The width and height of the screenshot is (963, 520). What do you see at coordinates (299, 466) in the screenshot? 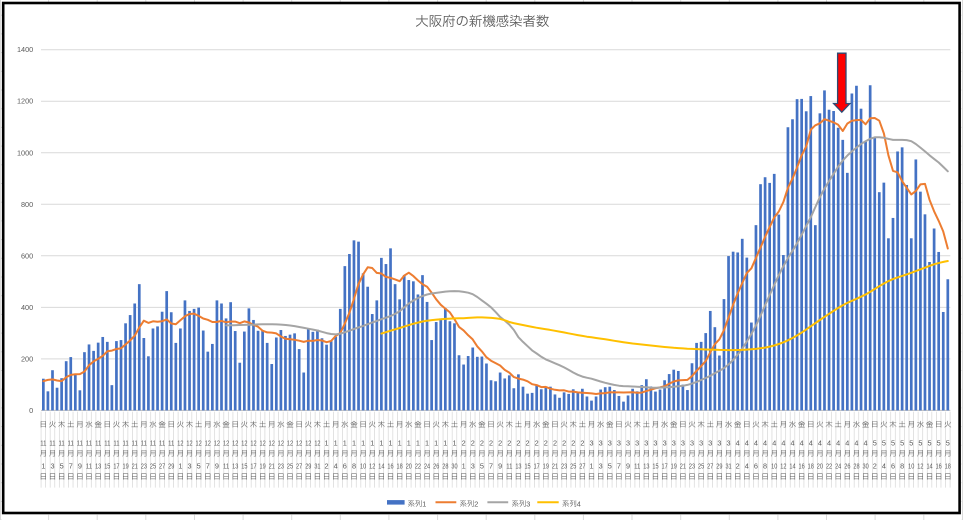
I see `svg-text: 27` at bounding box center [299, 466].